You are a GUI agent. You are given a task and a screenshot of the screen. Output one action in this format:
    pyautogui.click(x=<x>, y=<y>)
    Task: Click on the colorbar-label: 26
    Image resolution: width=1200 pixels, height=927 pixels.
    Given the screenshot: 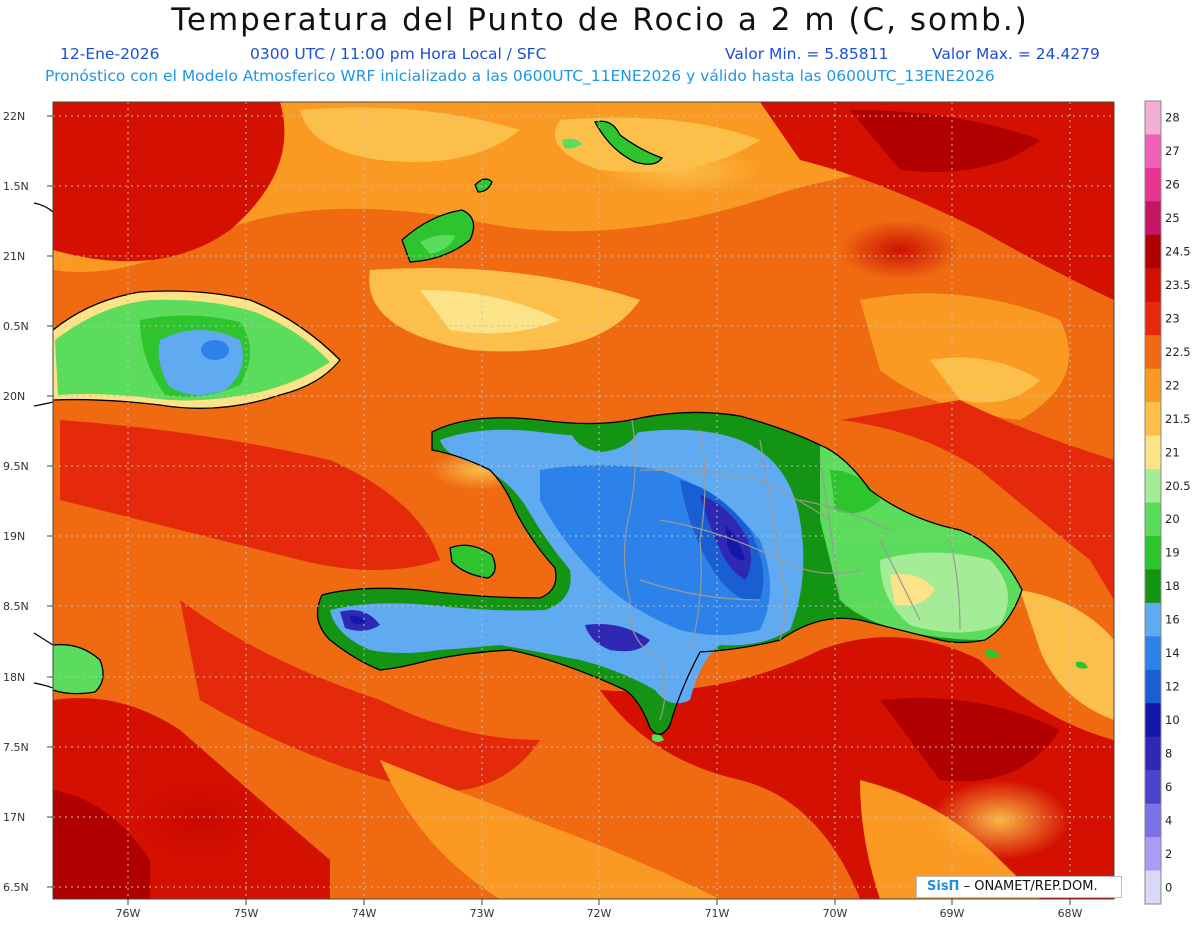 What is the action you would take?
    pyautogui.click(x=1172, y=185)
    